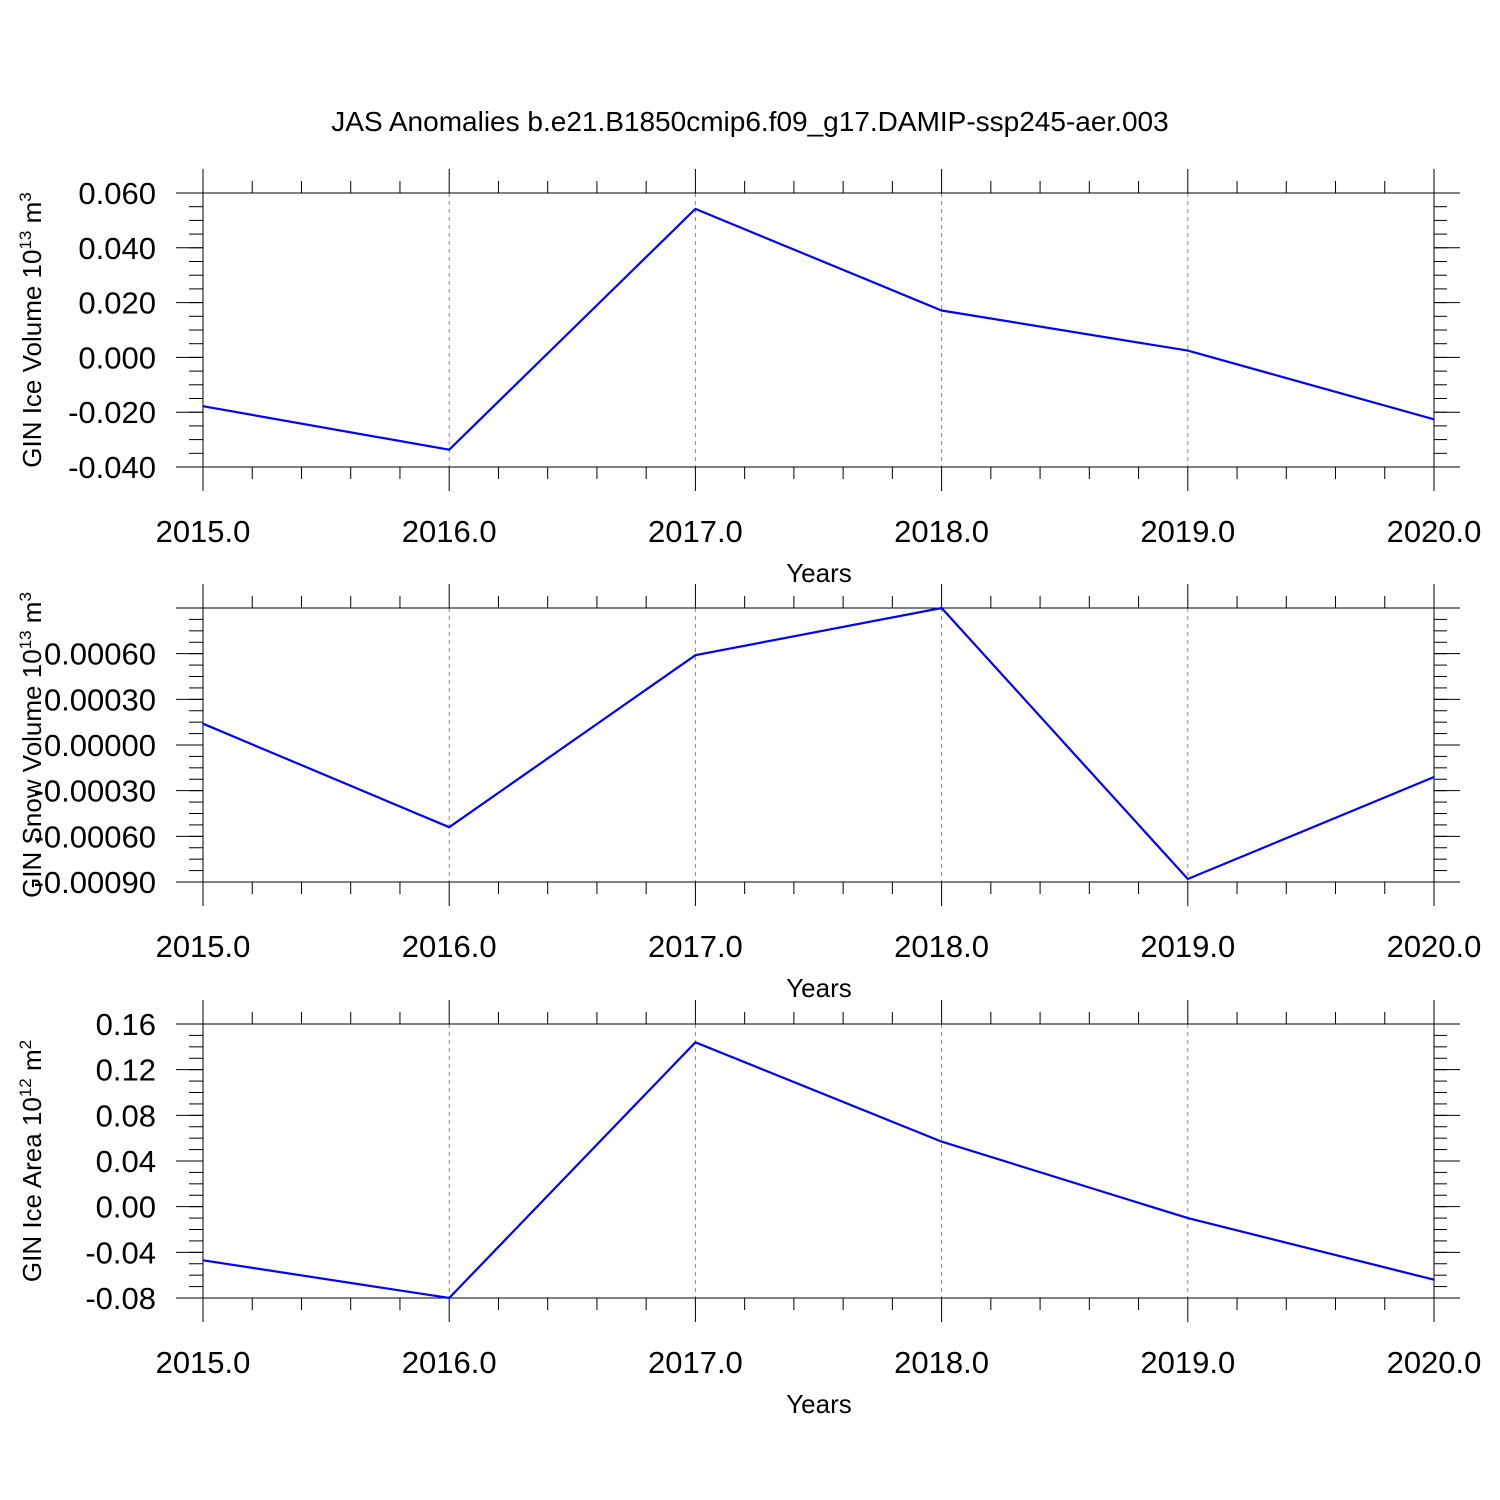 Image resolution: width=1500 pixels, height=1500 pixels. What do you see at coordinates (32, 773) in the screenshot?
I see `y-axis-label-text: GIN Snow Volume 10` at bounding box center [32, 773].